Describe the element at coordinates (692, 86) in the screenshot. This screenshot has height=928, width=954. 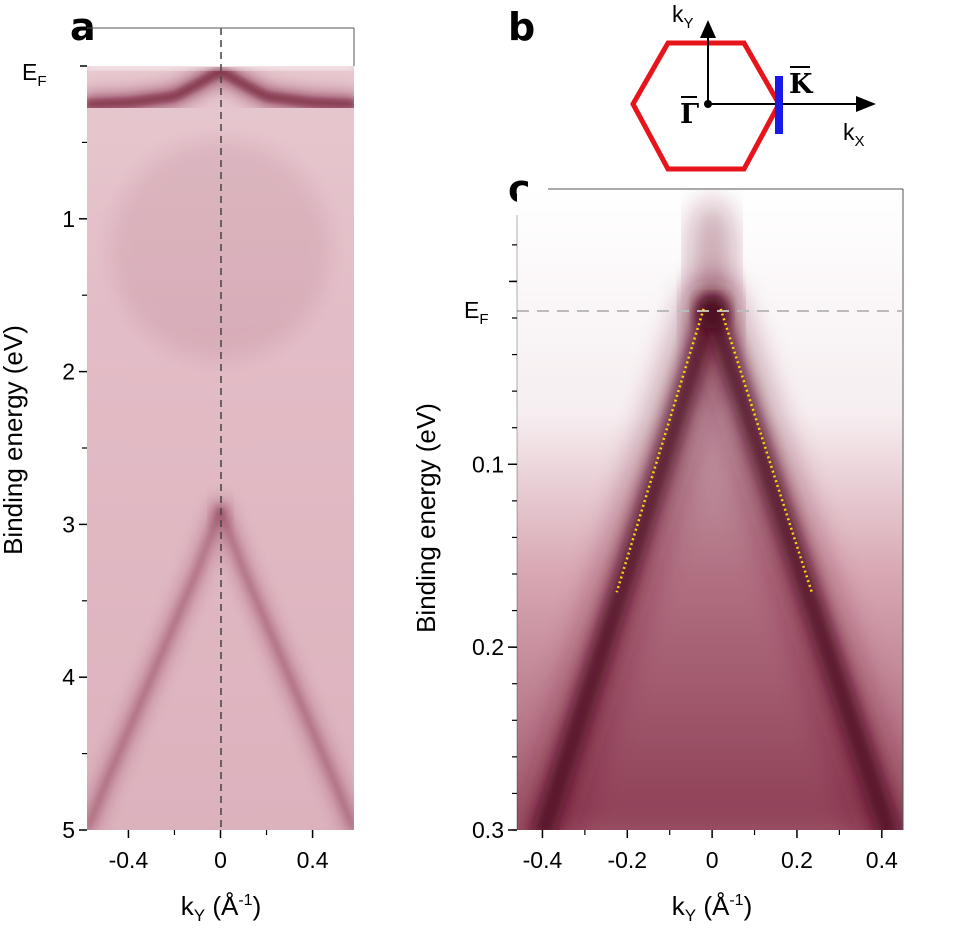
I see `panel-b: b kY kX Γ K` at that location.